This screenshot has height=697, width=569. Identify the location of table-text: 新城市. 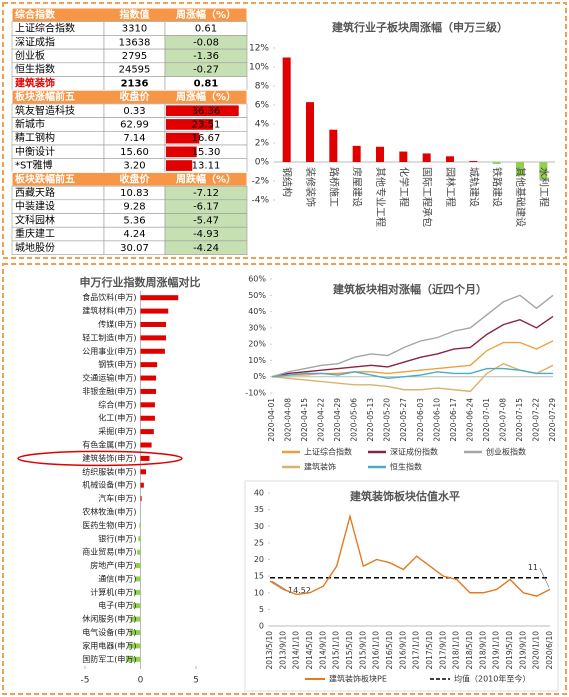
(30, 123).